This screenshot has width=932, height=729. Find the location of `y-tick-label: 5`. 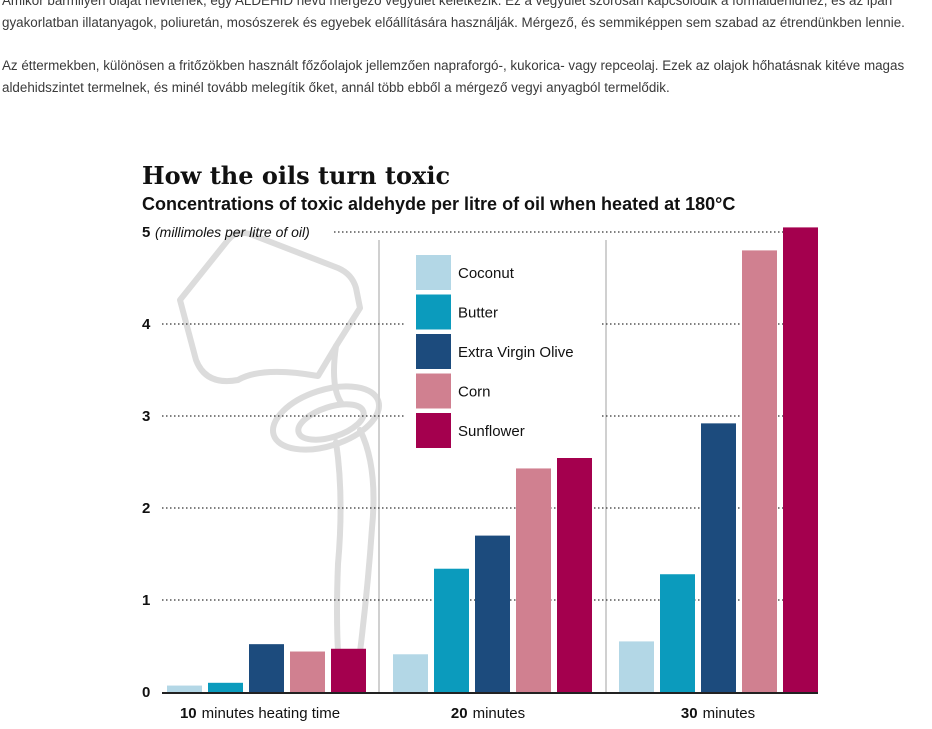

y-tick-label: 5 is located at coordinates (146, 232).